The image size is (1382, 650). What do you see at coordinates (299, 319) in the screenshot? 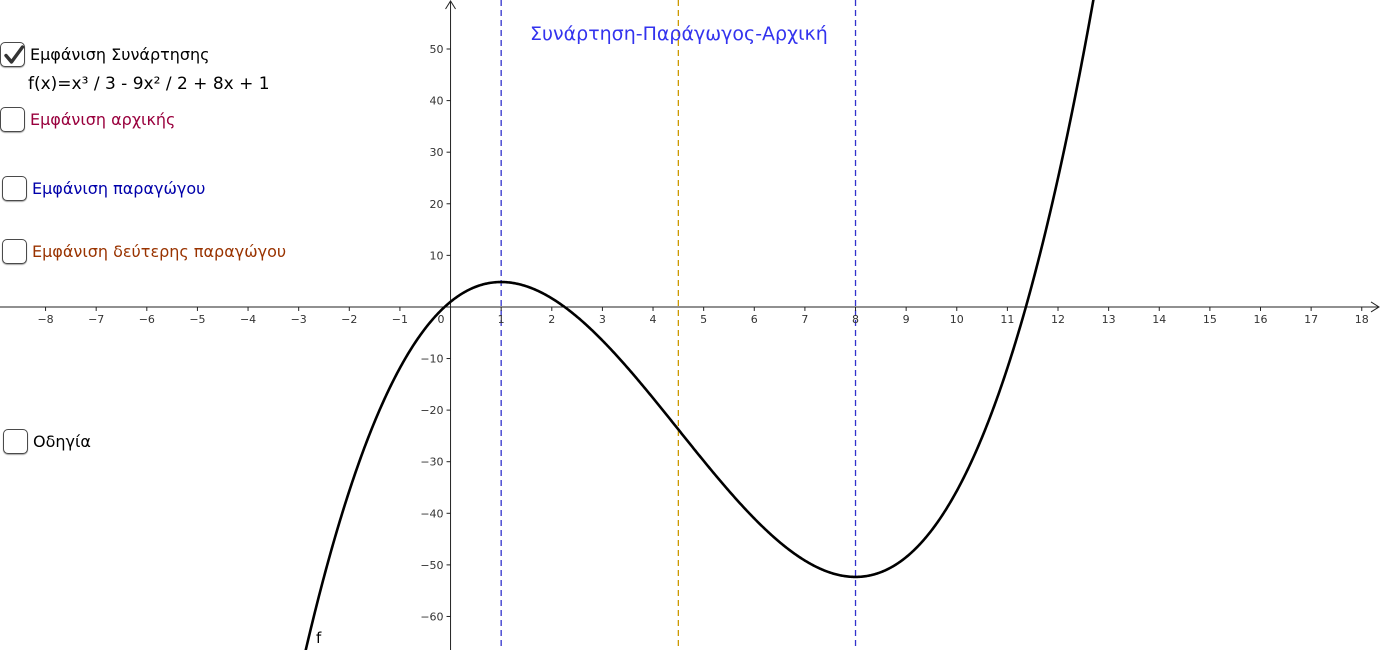
I see `x-tick-label: −3` at bounding box center [299, 319].